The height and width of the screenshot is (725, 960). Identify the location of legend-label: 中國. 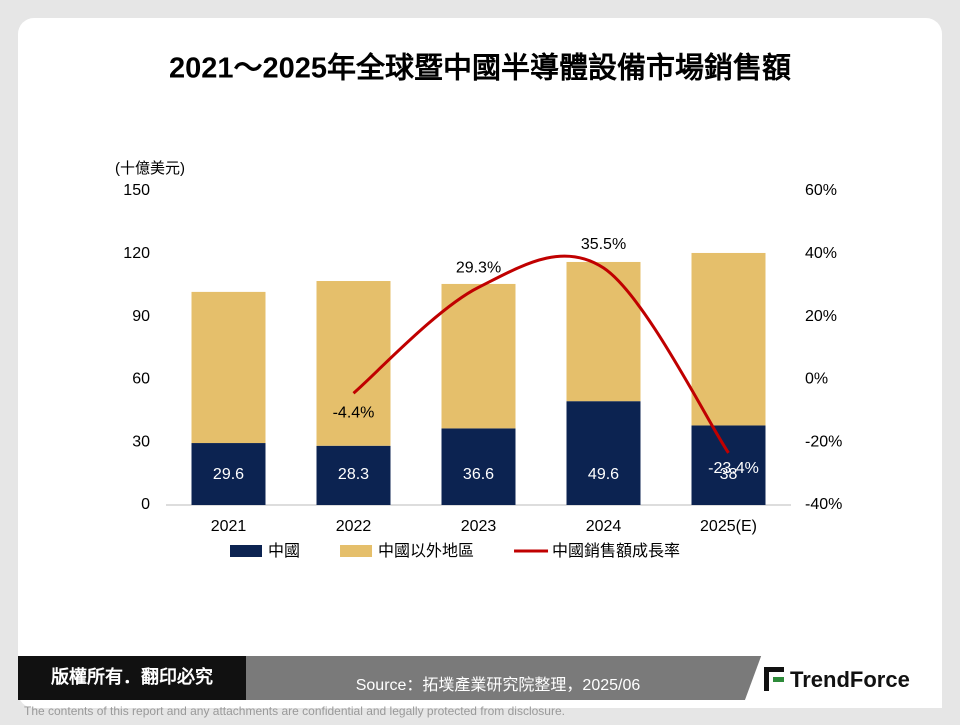
(284, 551).